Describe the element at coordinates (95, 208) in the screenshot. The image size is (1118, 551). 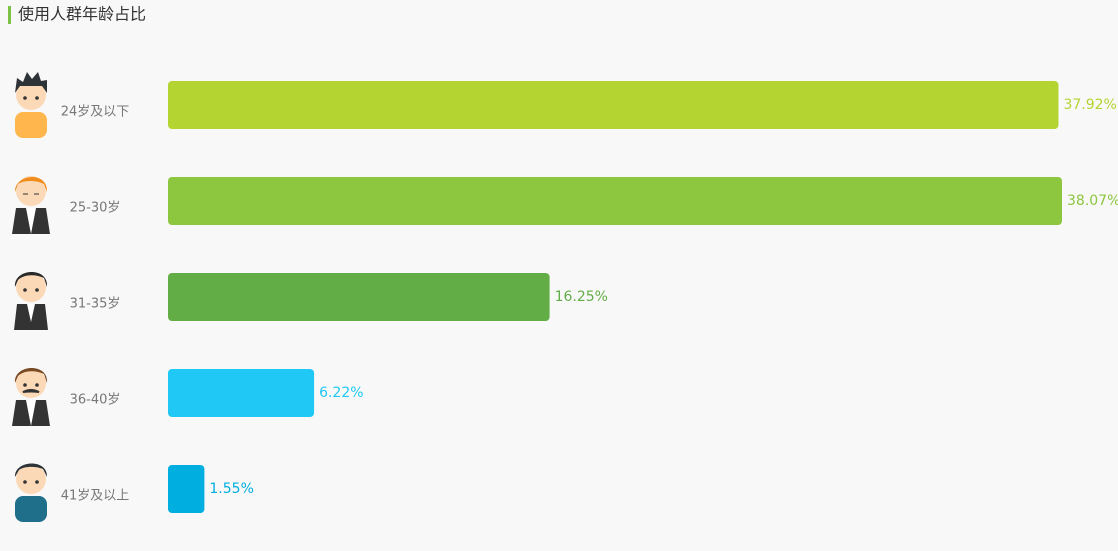
I see `category-label: 25-30岁` at that location.